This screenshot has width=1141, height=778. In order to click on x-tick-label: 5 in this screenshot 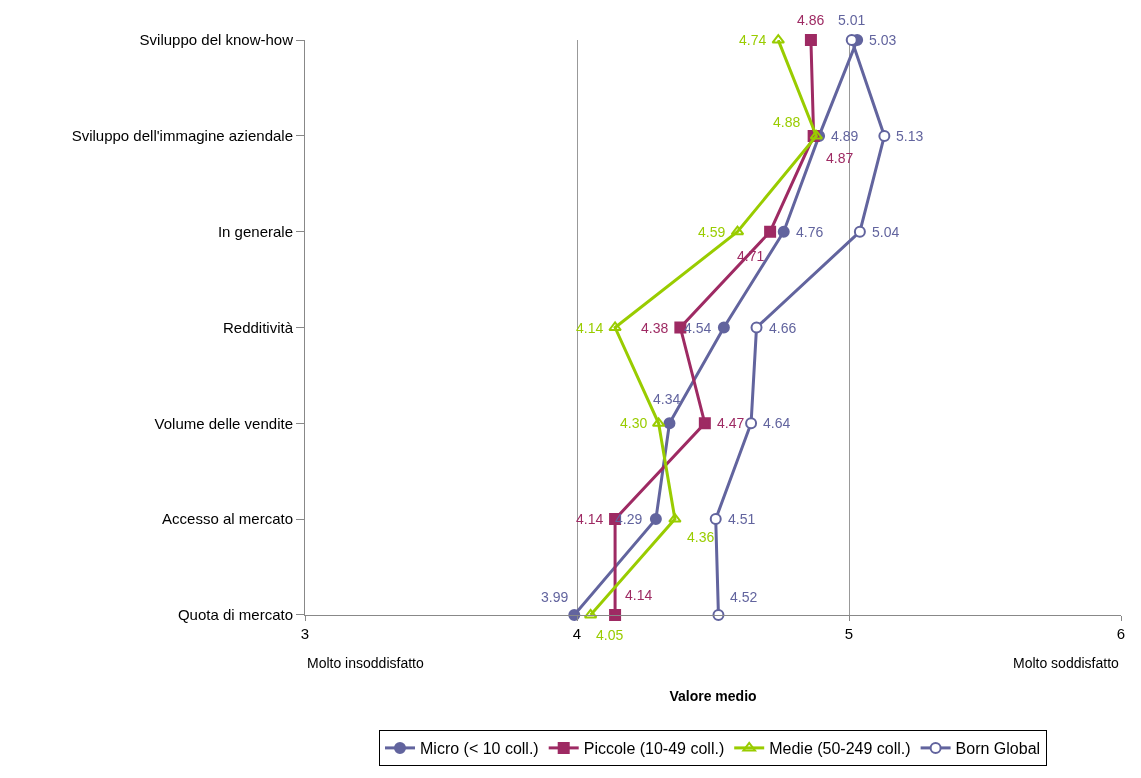, I will do `click(849, 633)`.